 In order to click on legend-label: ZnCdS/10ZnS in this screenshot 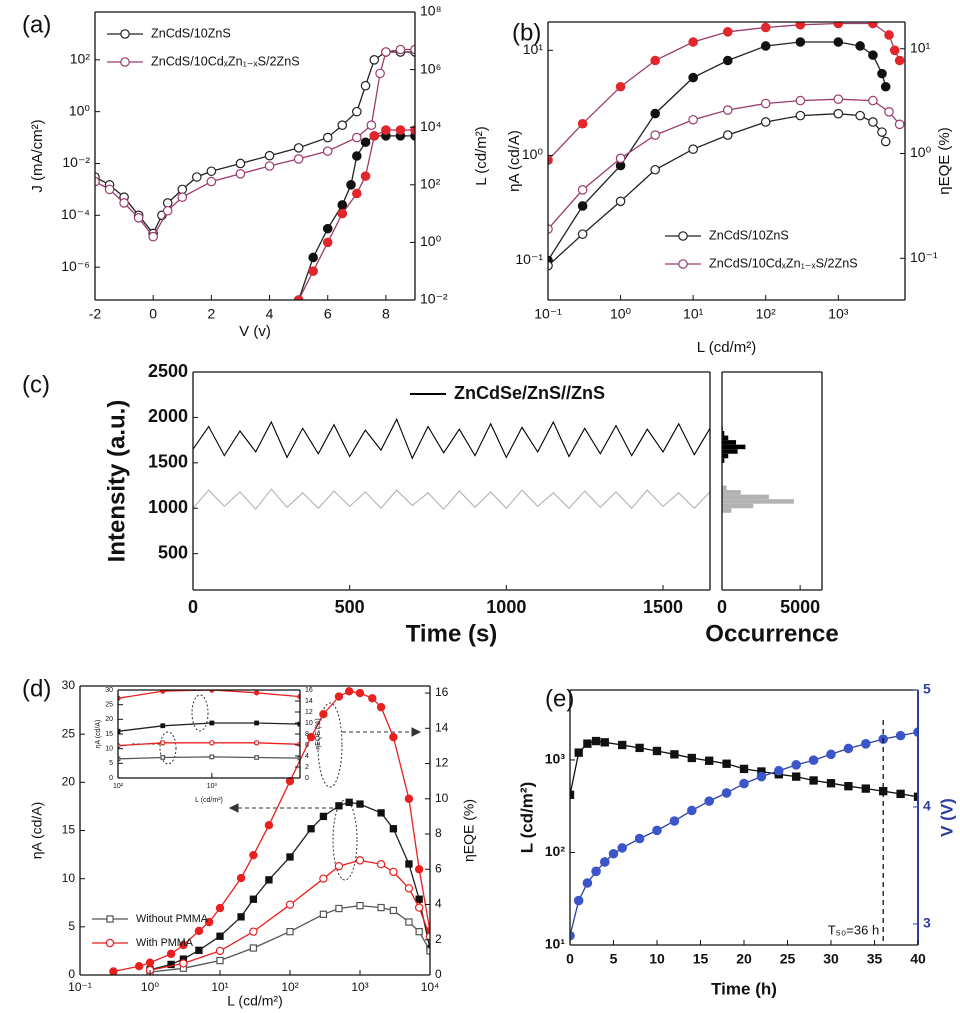, I will do `click(749, 235)`.